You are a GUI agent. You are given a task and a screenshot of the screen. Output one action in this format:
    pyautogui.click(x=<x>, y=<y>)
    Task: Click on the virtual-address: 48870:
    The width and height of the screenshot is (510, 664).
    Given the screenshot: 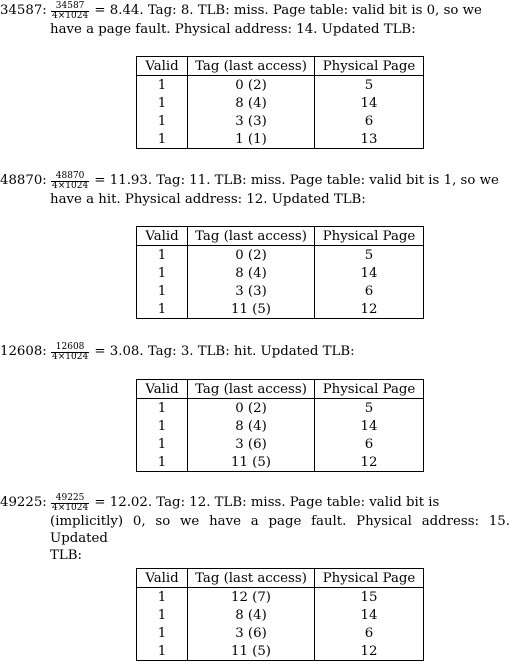 What is the action you would take?
    pyautogui.click(x=23, y=180)
    